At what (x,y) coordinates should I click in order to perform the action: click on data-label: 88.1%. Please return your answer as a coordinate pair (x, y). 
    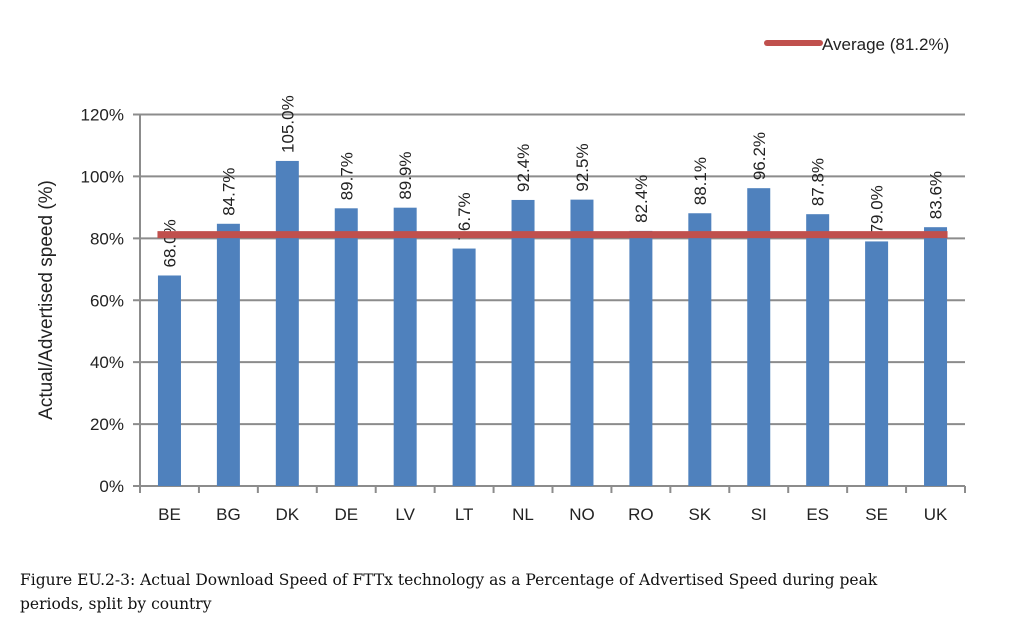
    Looking at the image, I should click on (700, 181).